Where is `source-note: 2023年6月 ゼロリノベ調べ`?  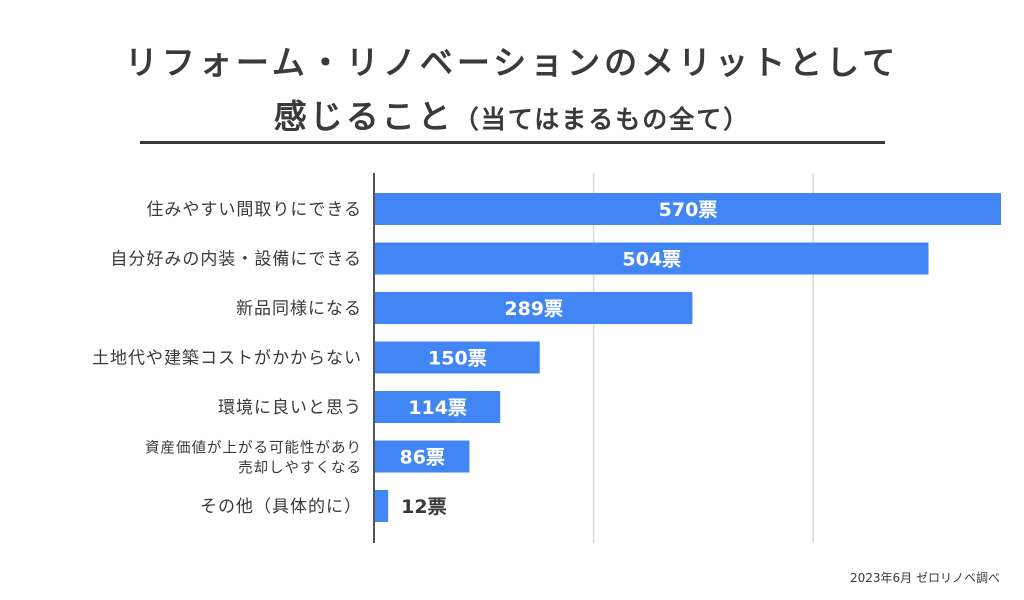 source-note: 2023年6月 ゼロリノベ調べ is located at coordinates (925, 578).